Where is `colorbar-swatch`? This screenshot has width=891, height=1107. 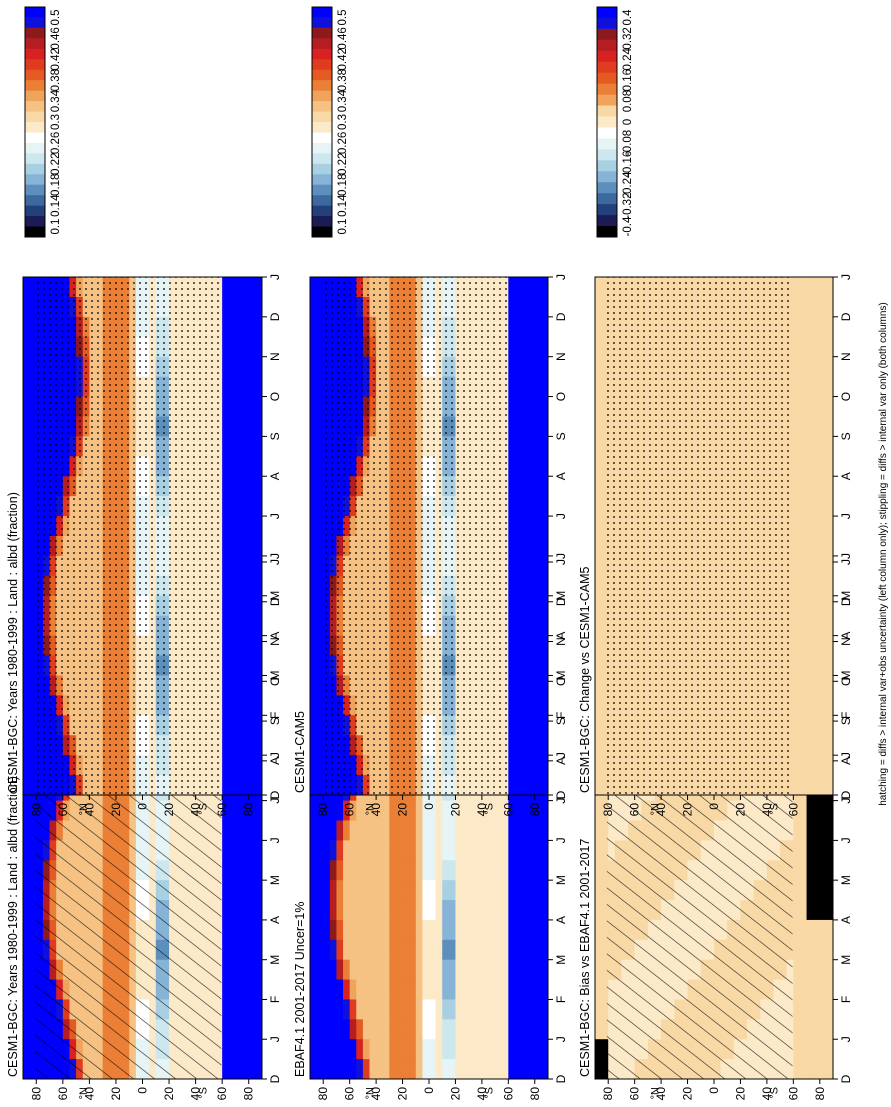 colorbar-swatch is located at coordinates (35, 33).